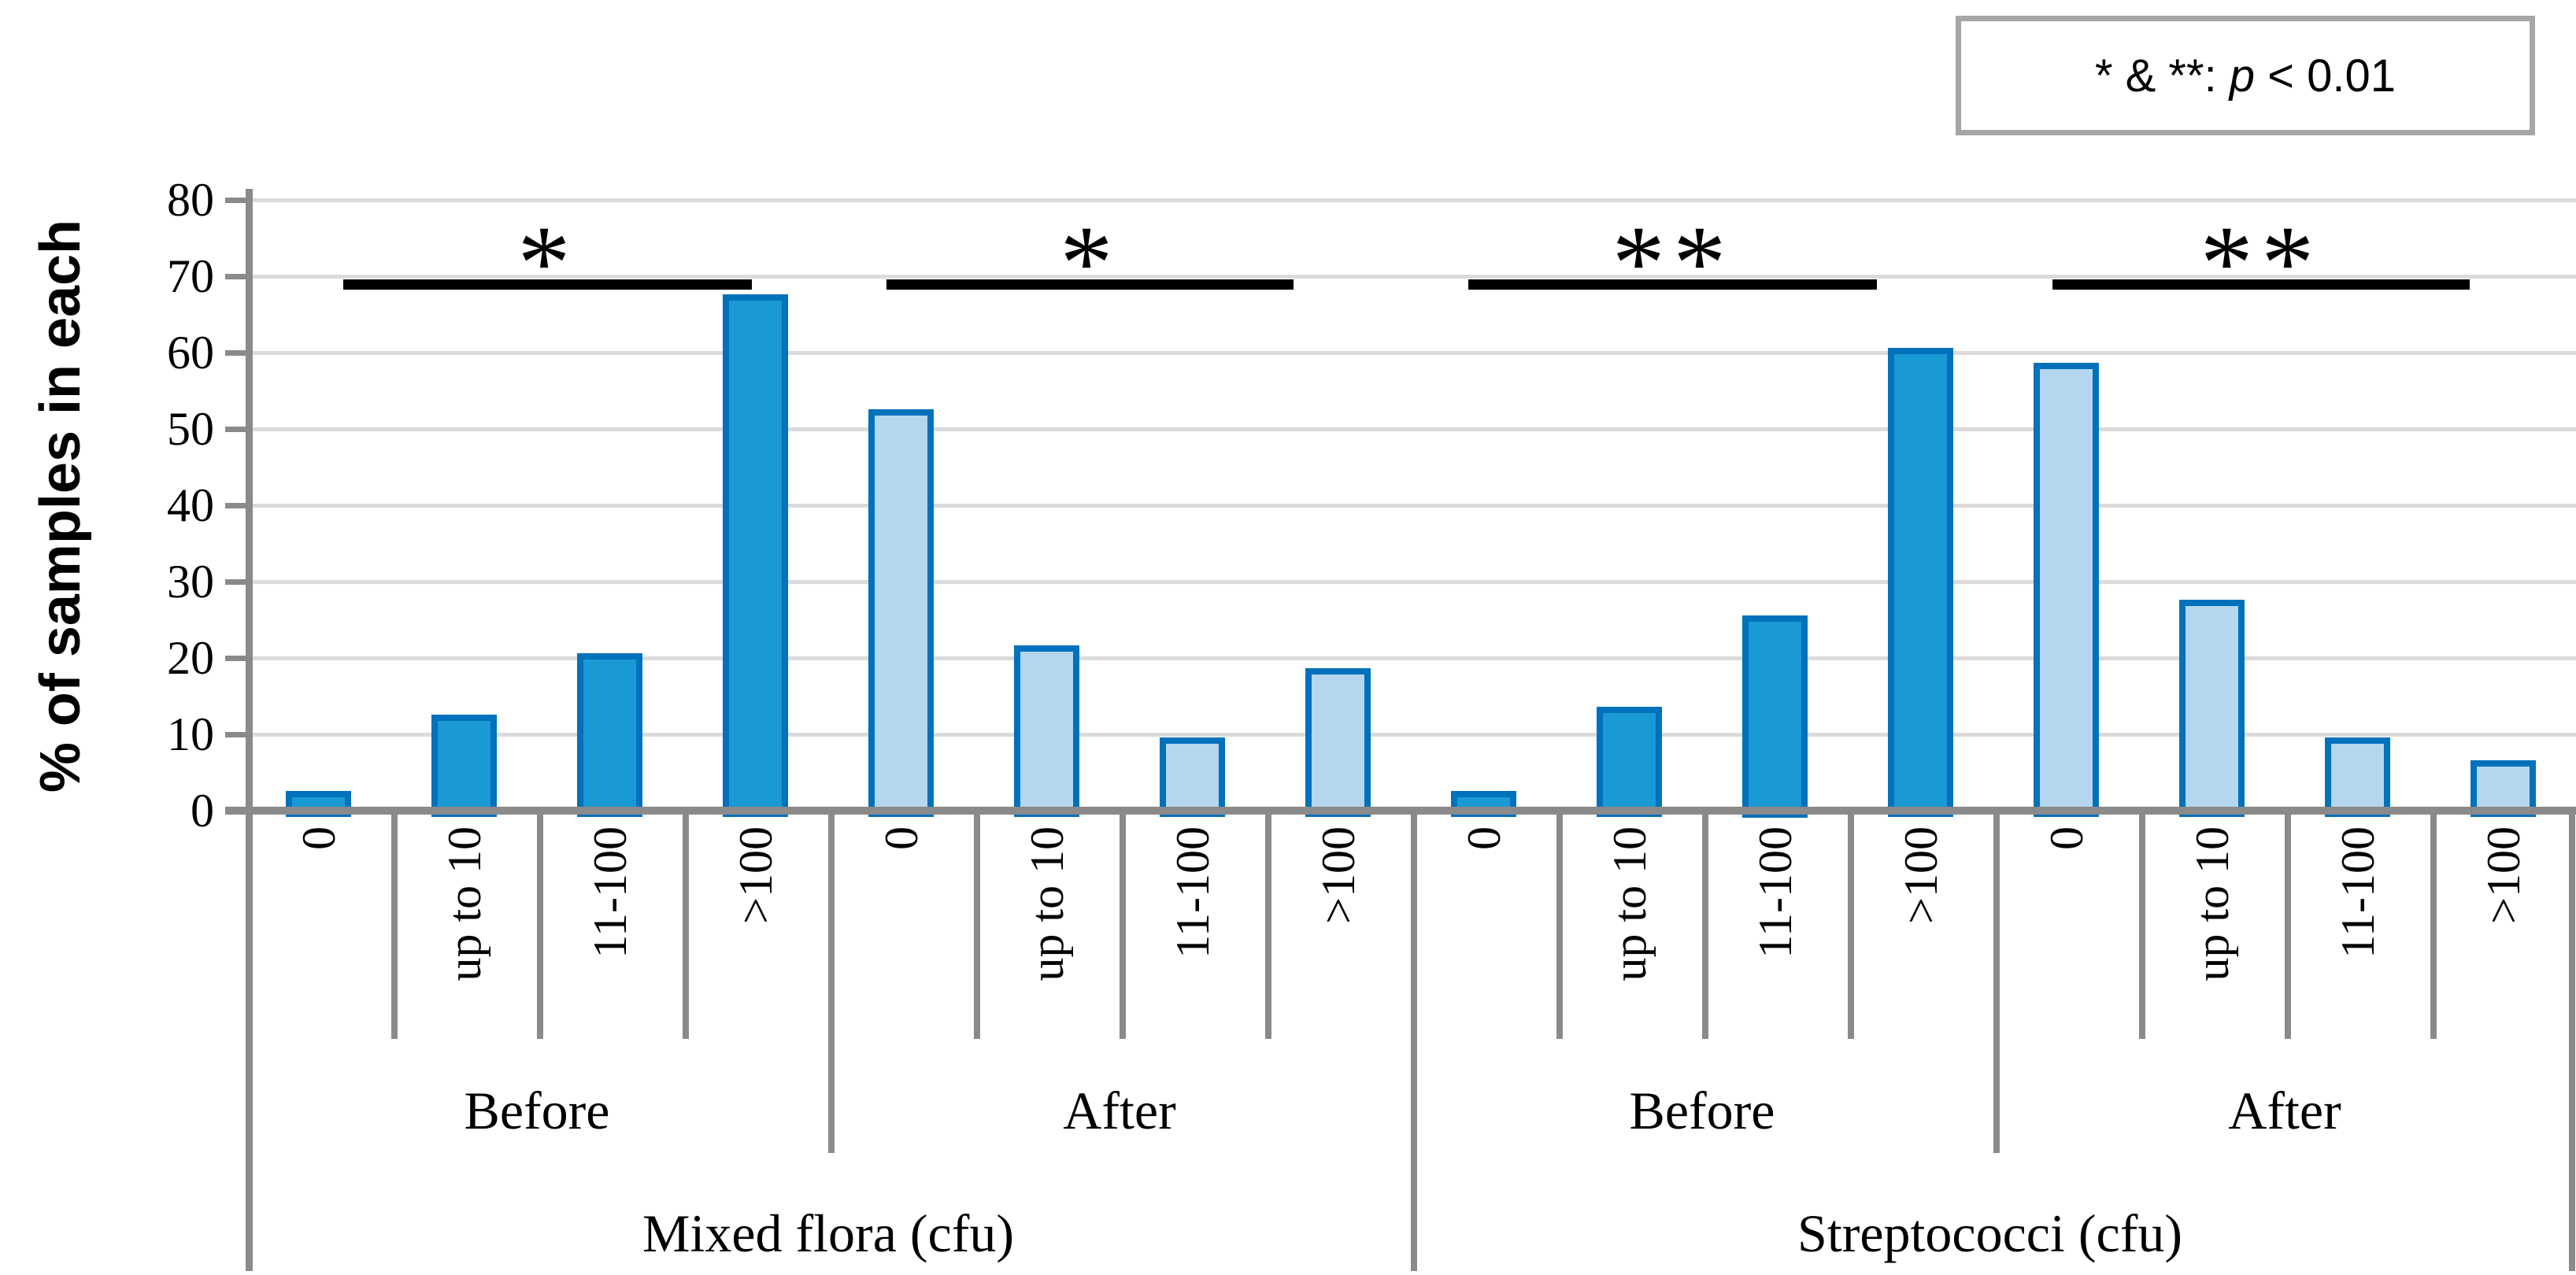  What do you see at coordinates (2162, 76) in the screenshot?
I see `legend-text-prefix: * & **:` at bounding box center [2162, 76].